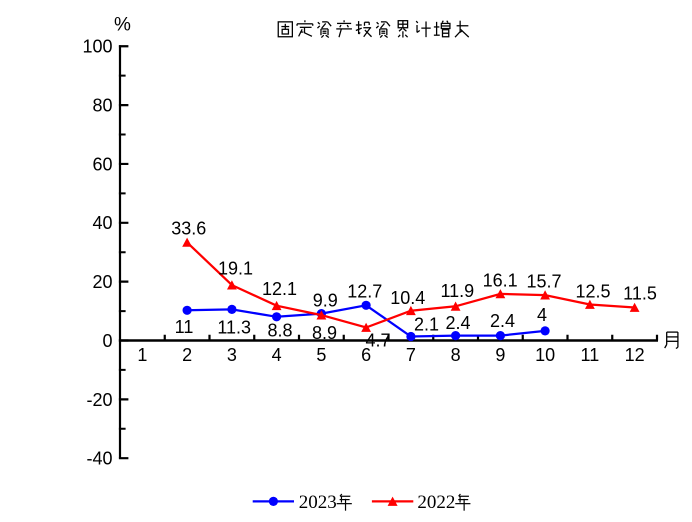  What do you see at coordinates (640, 294) in the screenshot?
I see `svg-text: 11.5` at bounding box center [640, 294].